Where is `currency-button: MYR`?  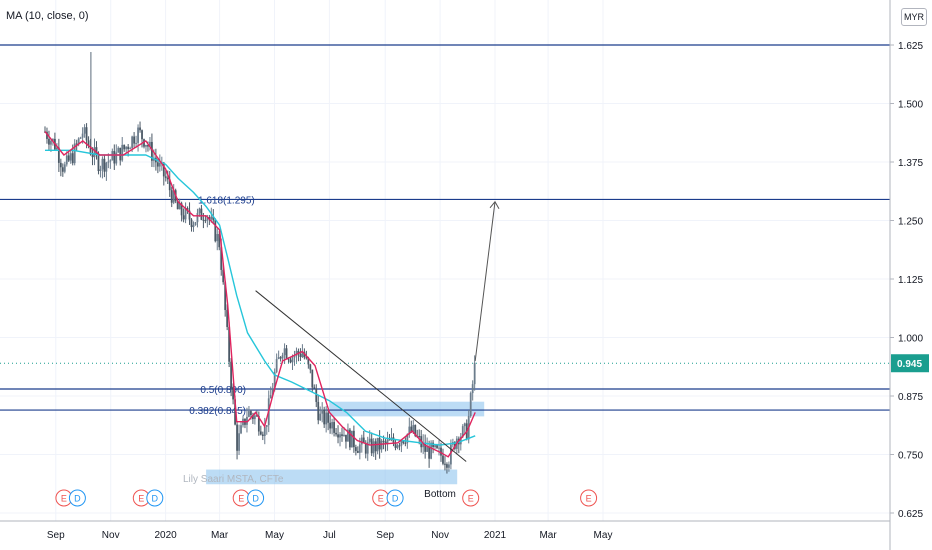 currency-button: MYR is located at coordinates (914, 17).